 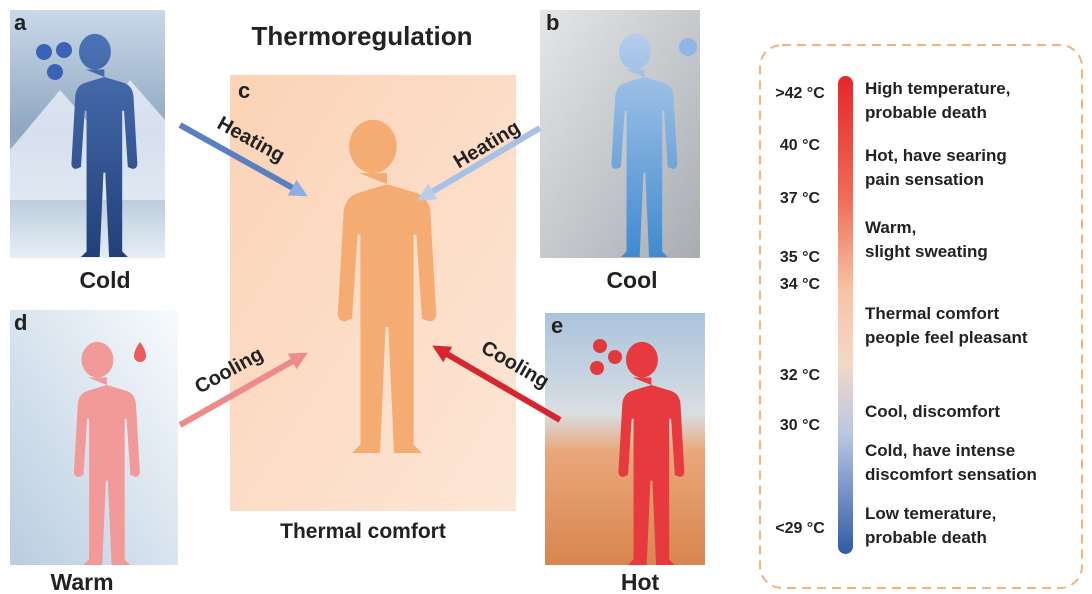 What do you see at coordinates (557, 325) in the screenshot?
I see `panel-letter: e` at bounding box center [557, 325].